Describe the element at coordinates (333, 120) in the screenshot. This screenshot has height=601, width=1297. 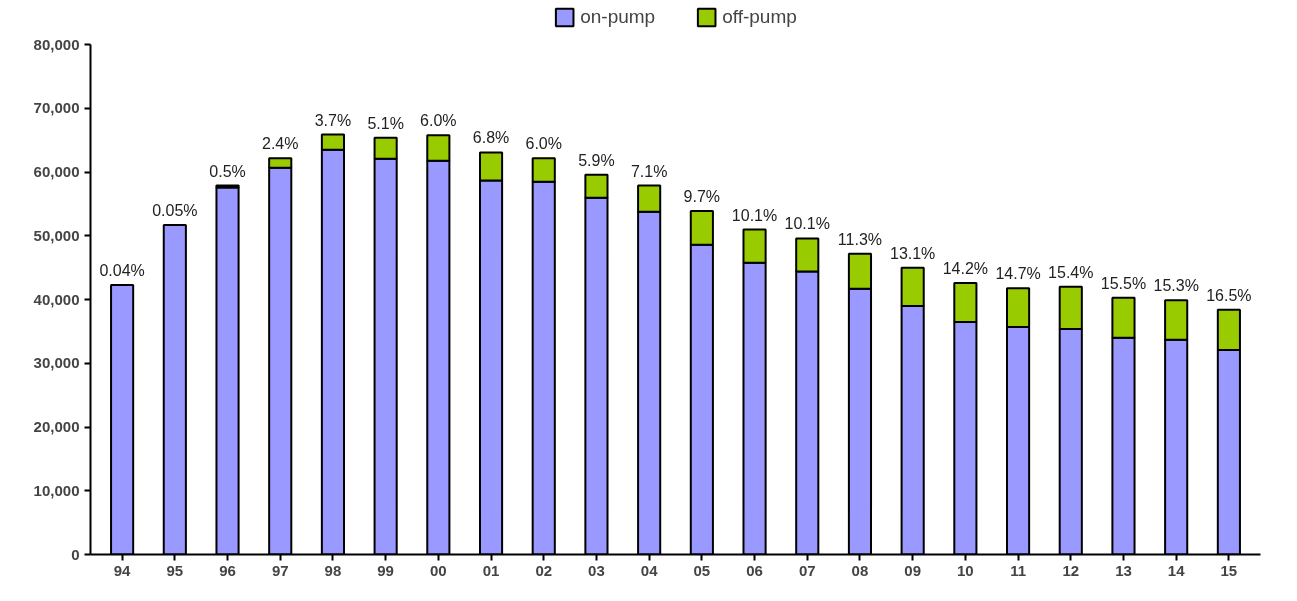
I see `annotation: 3.7%` at that location.